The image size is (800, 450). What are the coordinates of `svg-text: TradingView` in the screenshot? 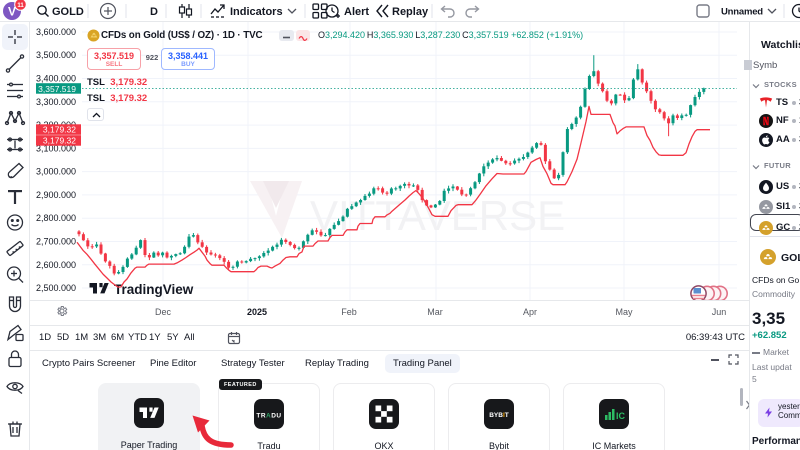 It's located at (154, 289).